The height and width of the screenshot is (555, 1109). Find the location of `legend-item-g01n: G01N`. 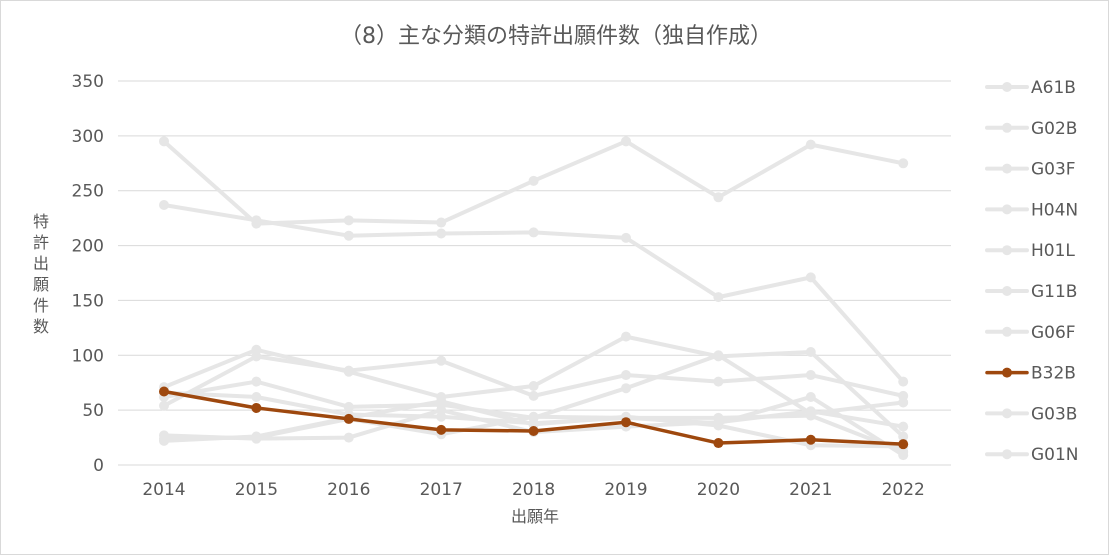

legend-item-g01n: G01N is located at coordinates (1032, 455).